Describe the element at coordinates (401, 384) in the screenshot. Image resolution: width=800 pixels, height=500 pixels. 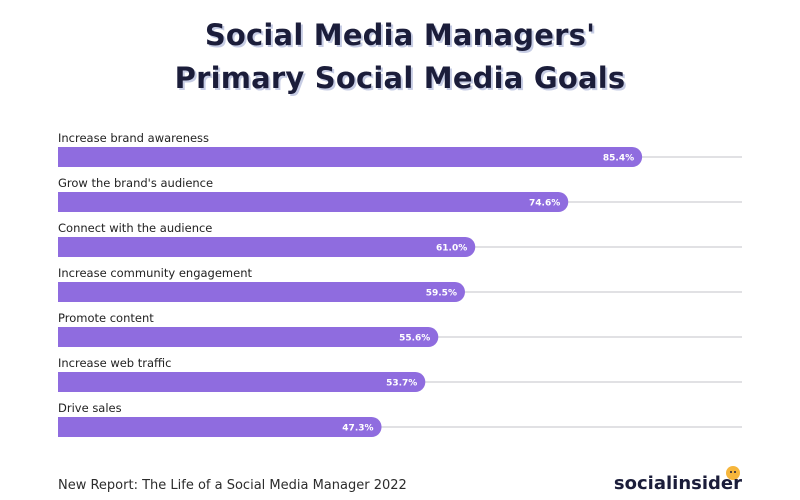
I see `value-label: 53.7%` at that location.